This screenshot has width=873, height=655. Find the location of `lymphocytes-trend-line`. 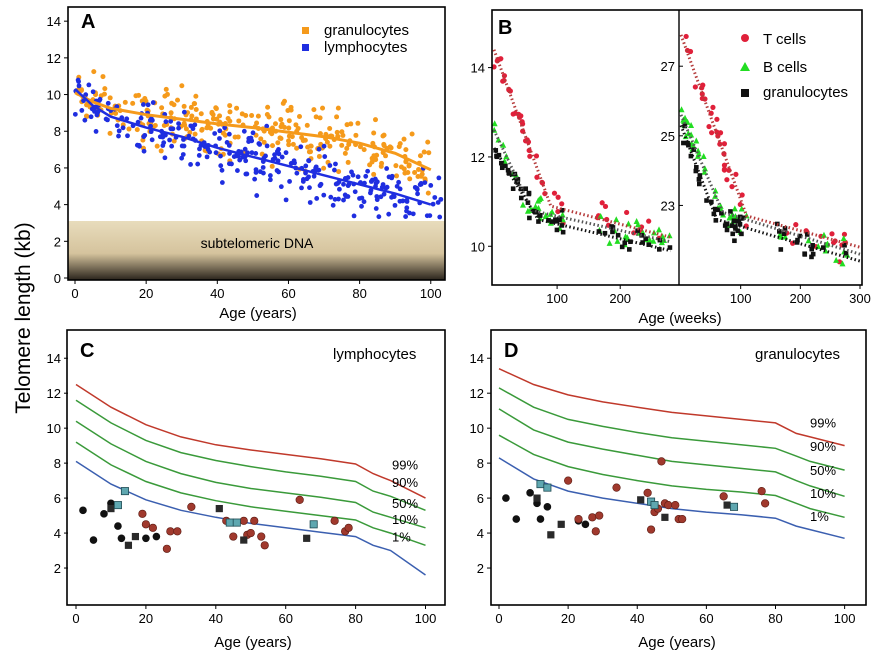

lymphocytes-trend-line is located at coordinates (253, 147).